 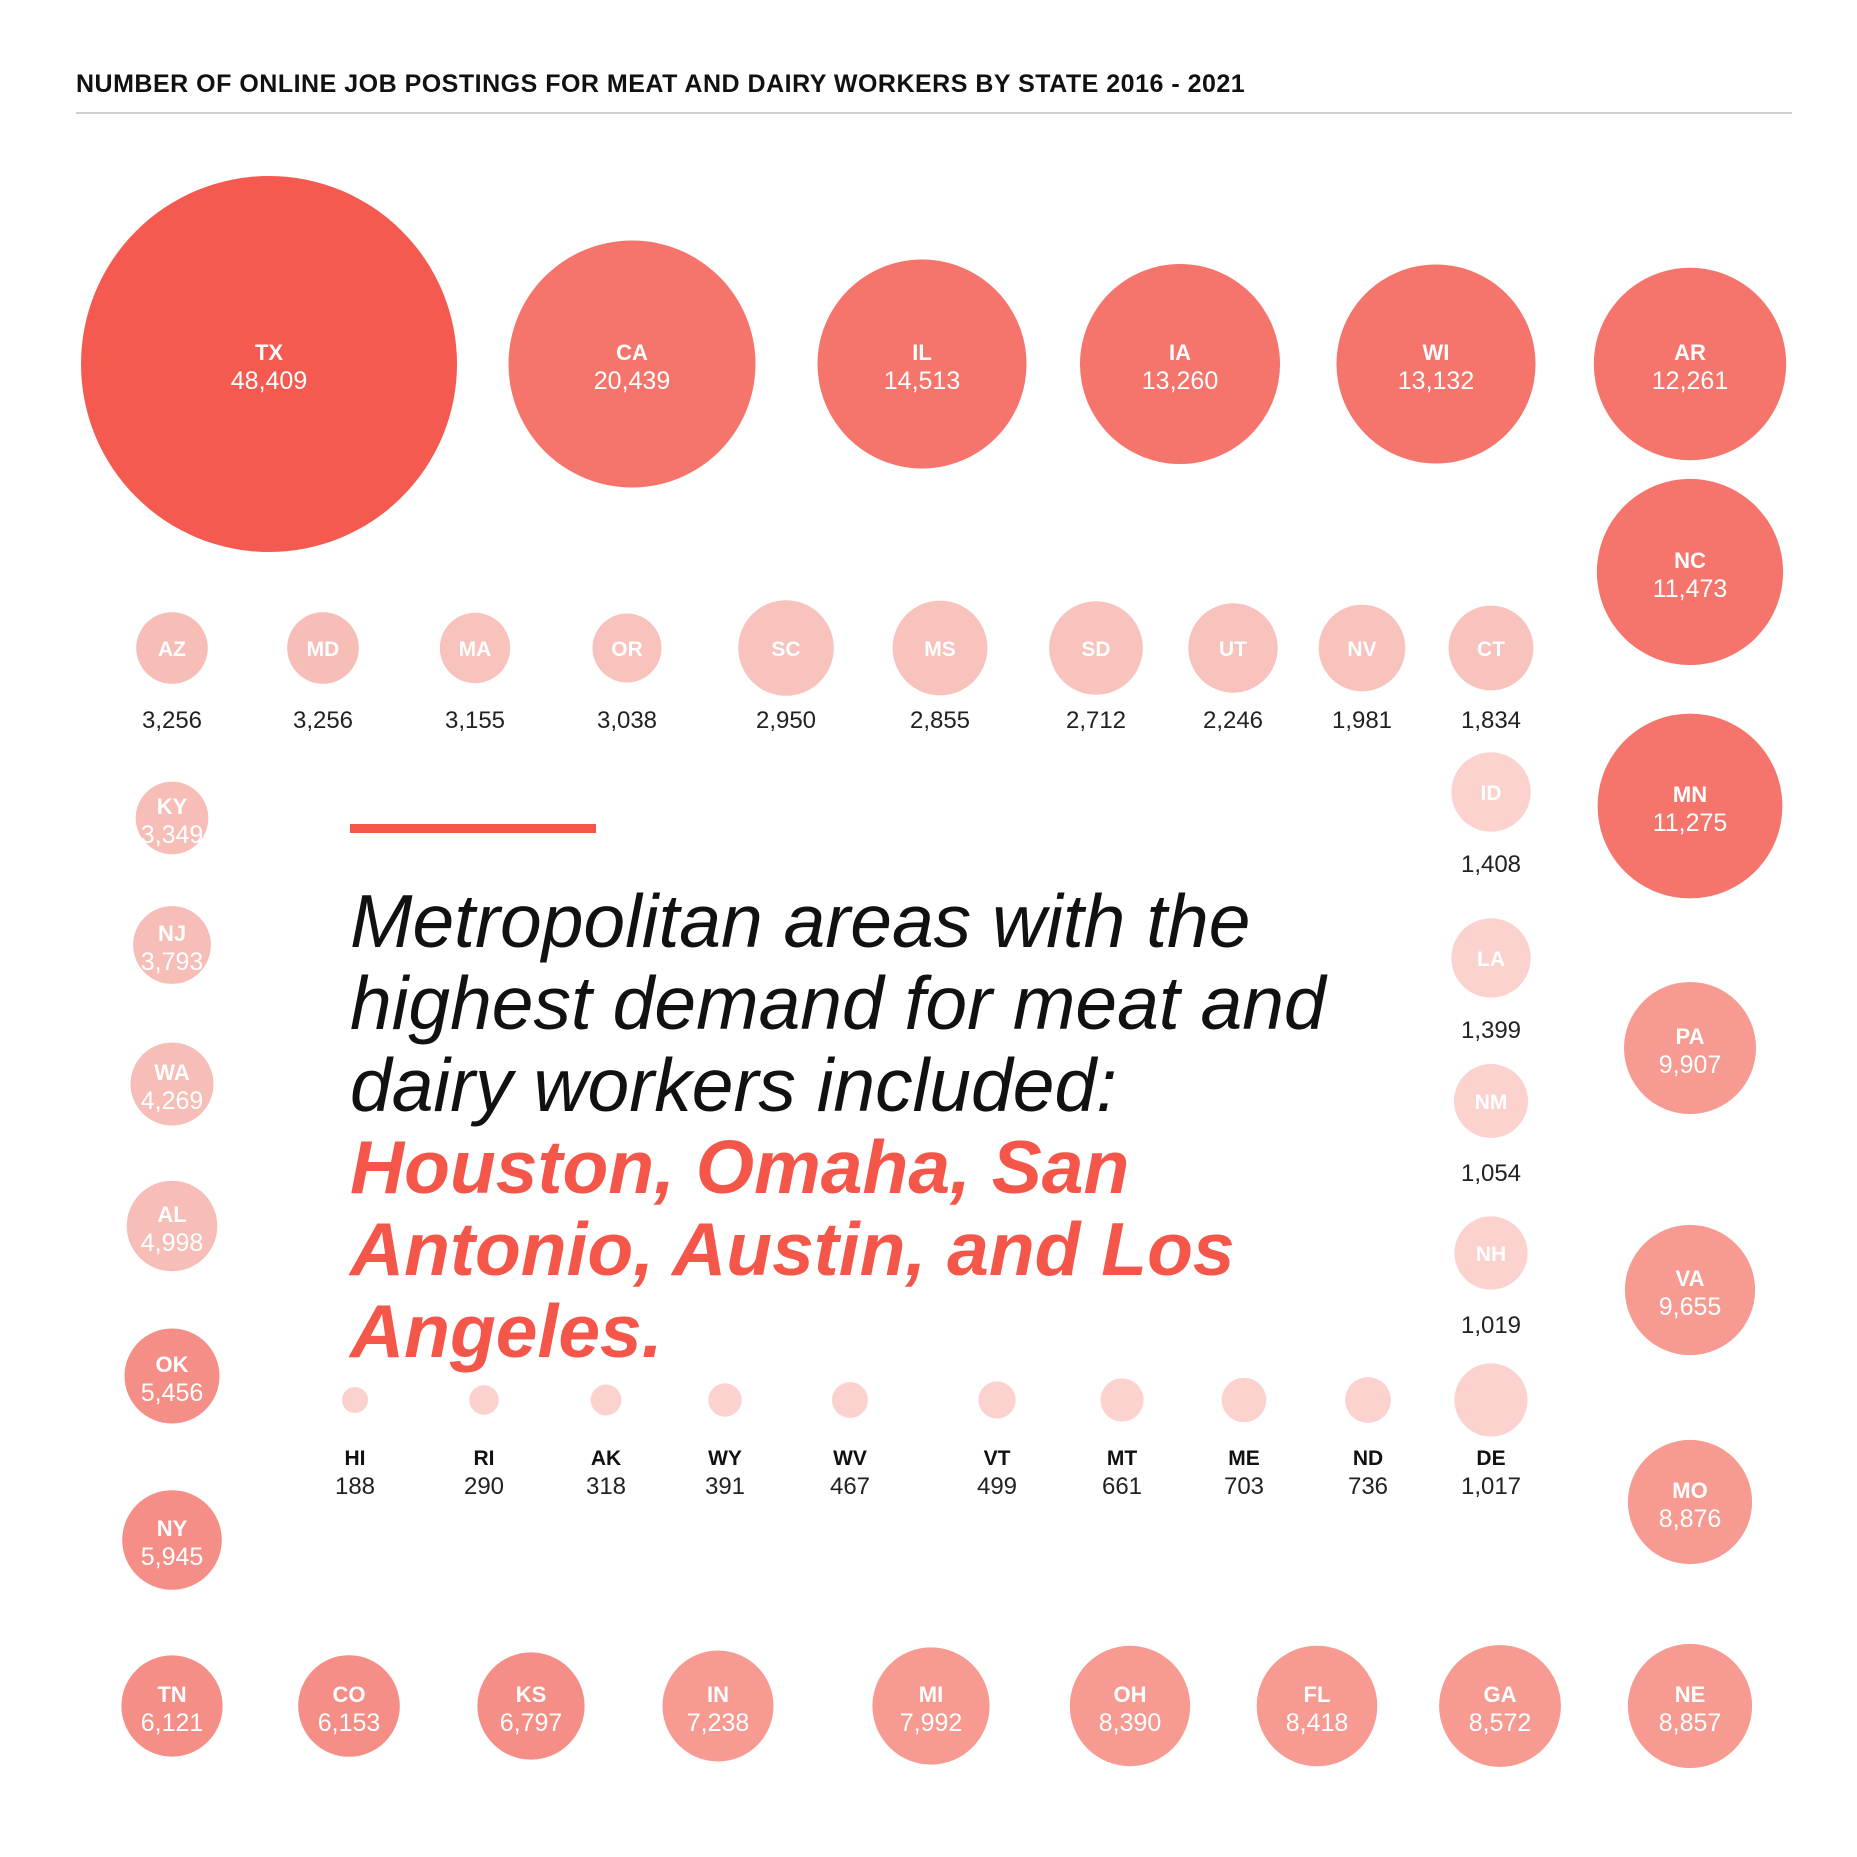 What do you see at coordinates (171, 1214) in the screenshot?
I see `state-label-al: AL` at bounding box center [171, 1214].